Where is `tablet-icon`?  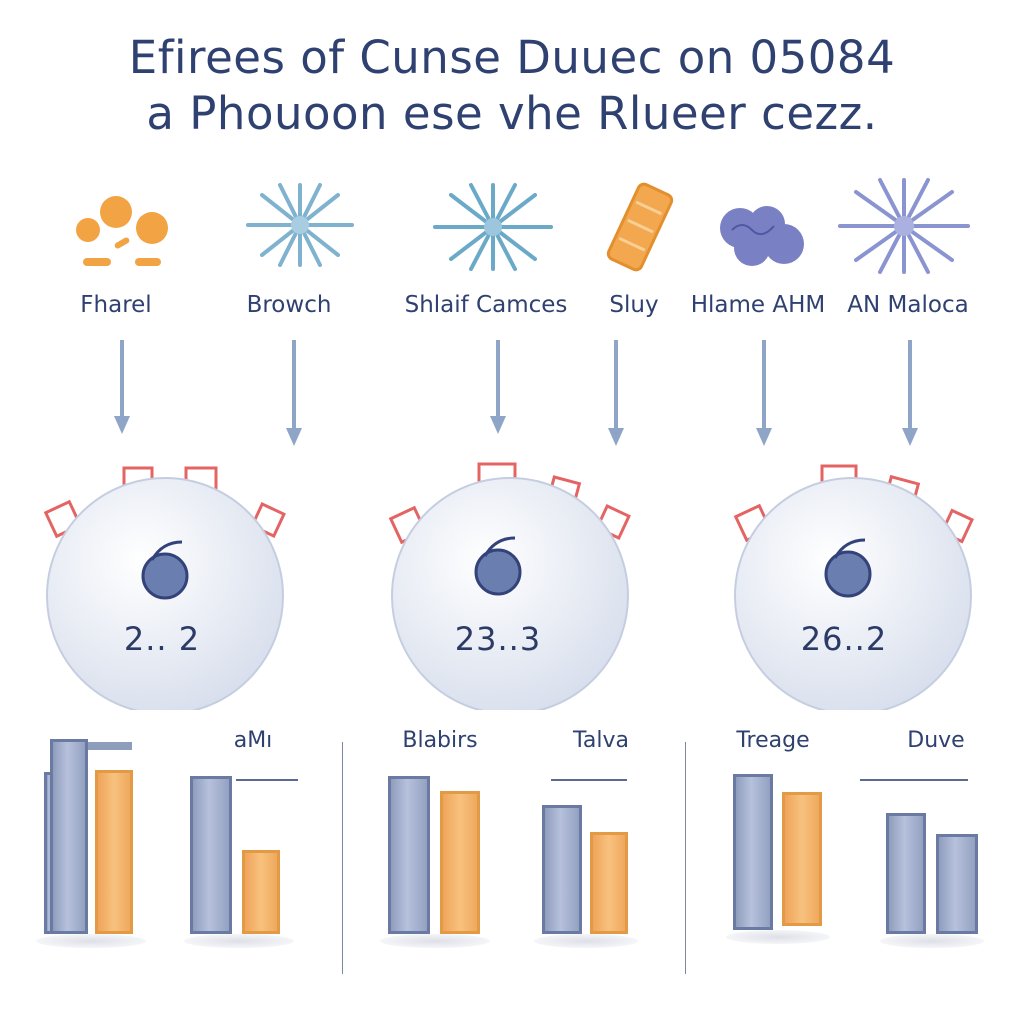 tablet-icon is located at coordinates (640, 227).